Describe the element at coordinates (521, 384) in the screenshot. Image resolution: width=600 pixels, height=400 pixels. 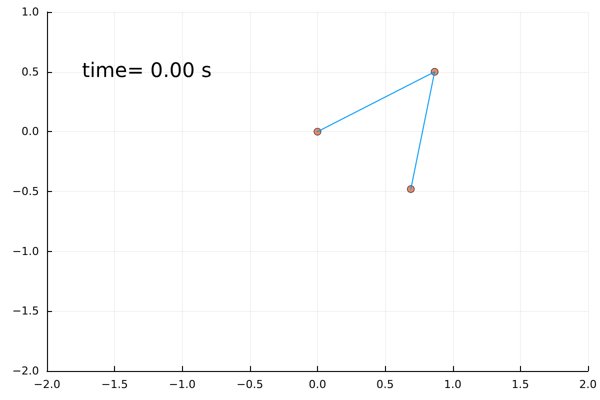
I see `x-tick-label: 1.5` at that location.